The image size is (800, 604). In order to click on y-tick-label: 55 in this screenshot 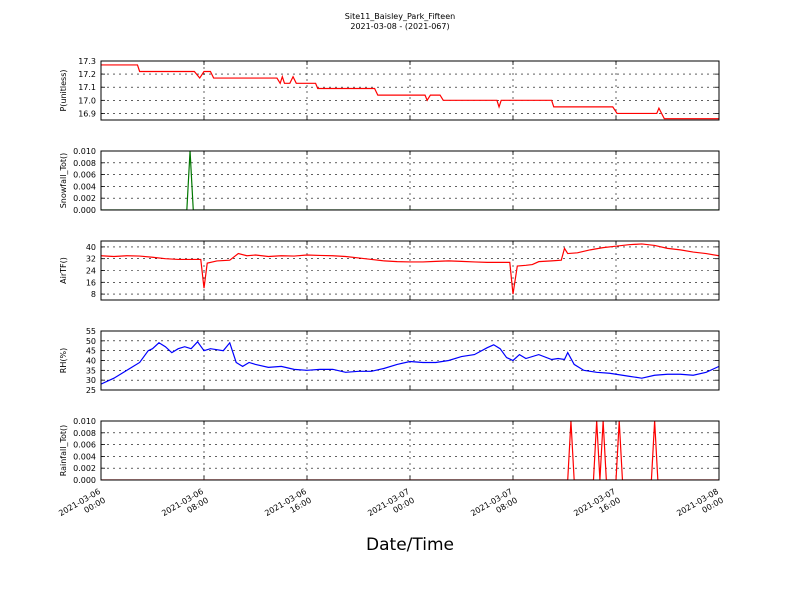, I will do `click(91, 331)`.